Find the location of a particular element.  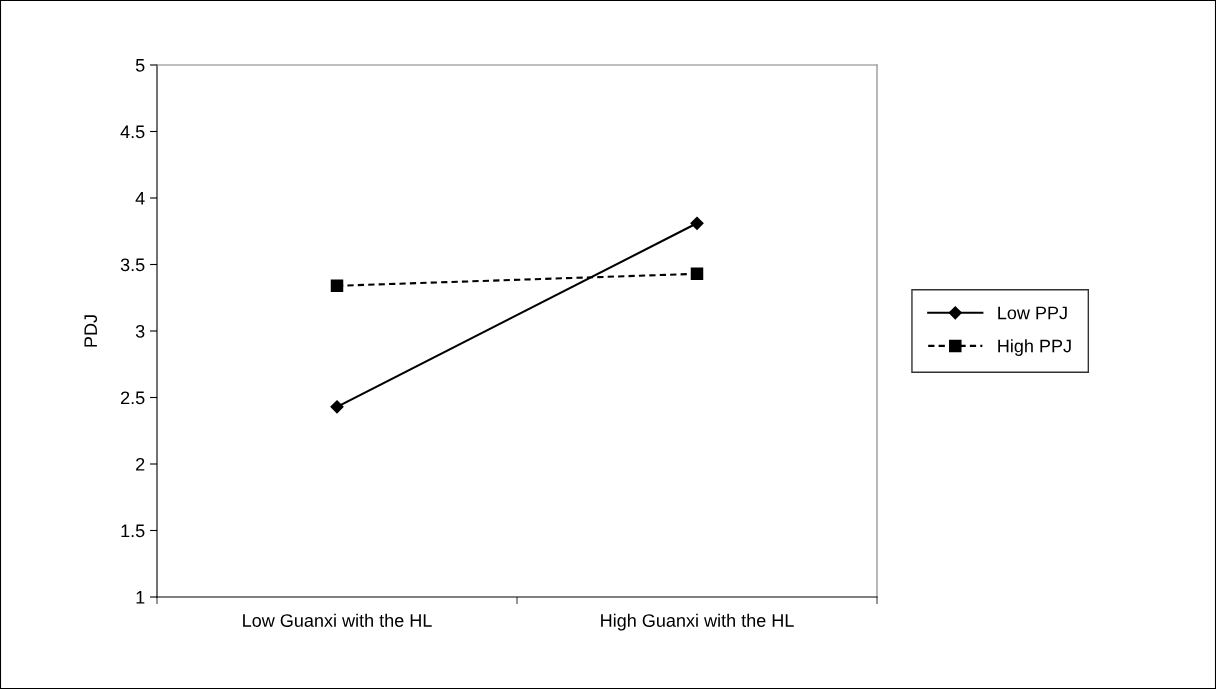

y-axis-title: PDJ is located at coordinates (91, 331).